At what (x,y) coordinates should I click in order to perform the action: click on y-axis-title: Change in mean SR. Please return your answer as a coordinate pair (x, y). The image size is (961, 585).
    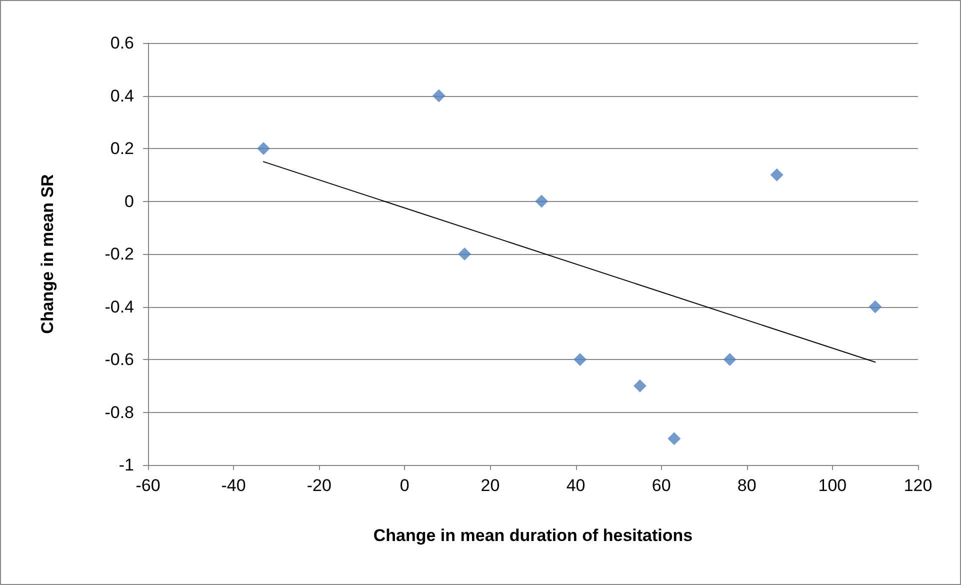
    Looking at the image, I should click on (47, 254).